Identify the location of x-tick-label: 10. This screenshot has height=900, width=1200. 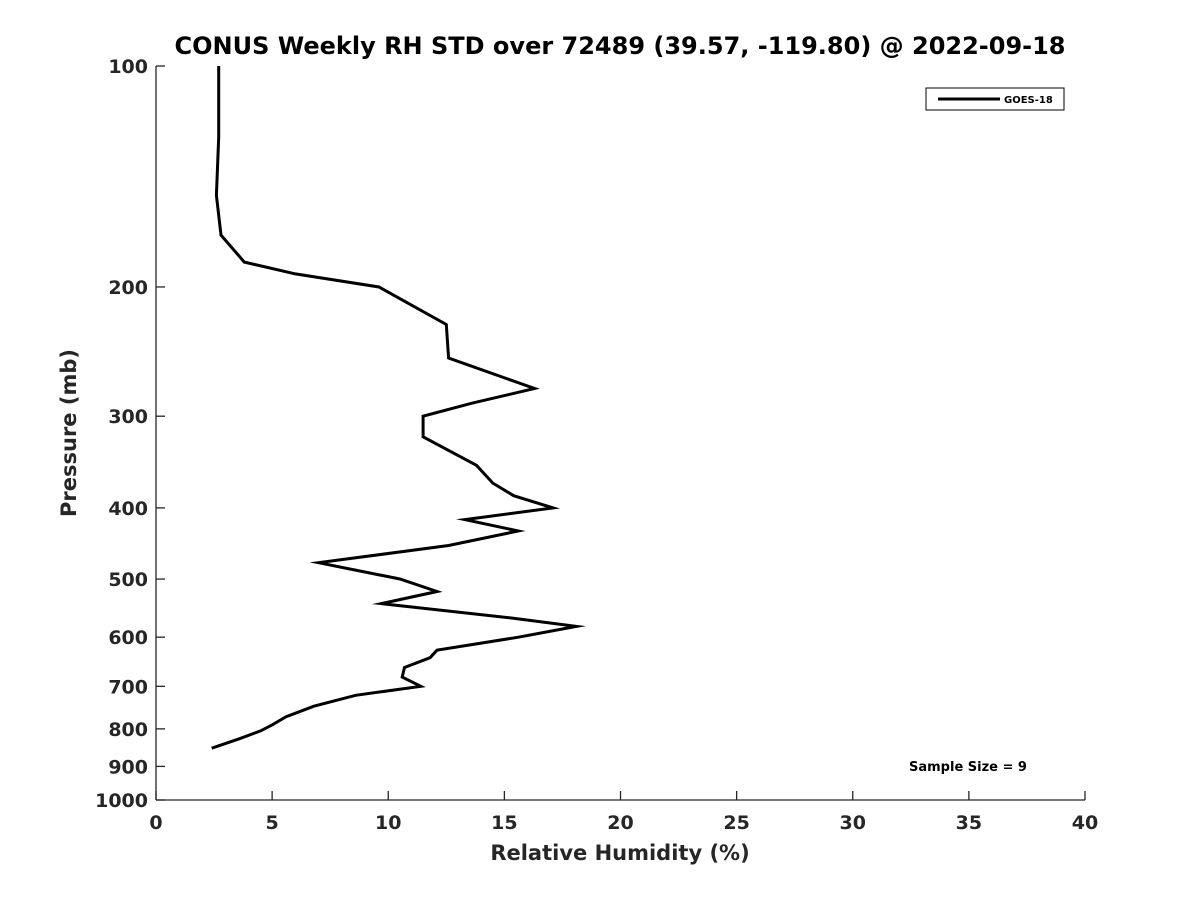
(388, 823).